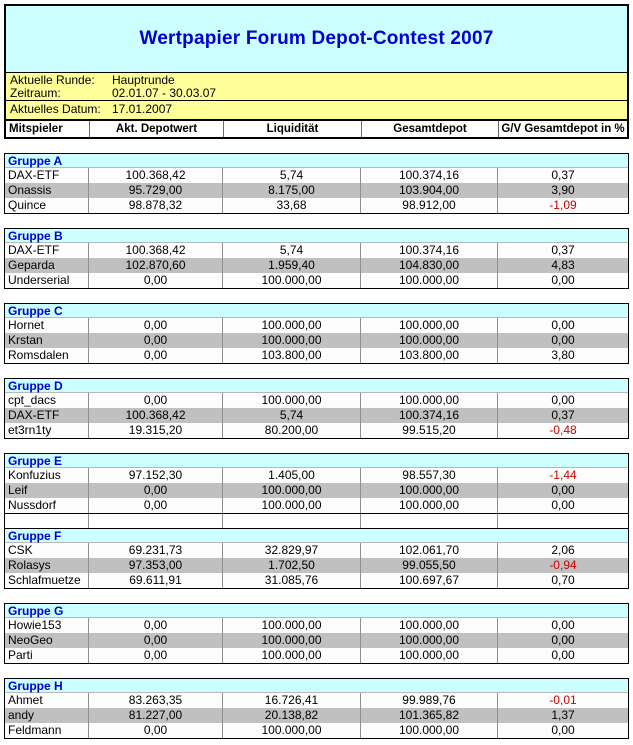  Describe the element at coordinates (429, 715) in the screenshot. I see `cell-gesamtdepot: 101.365,82` at that location.